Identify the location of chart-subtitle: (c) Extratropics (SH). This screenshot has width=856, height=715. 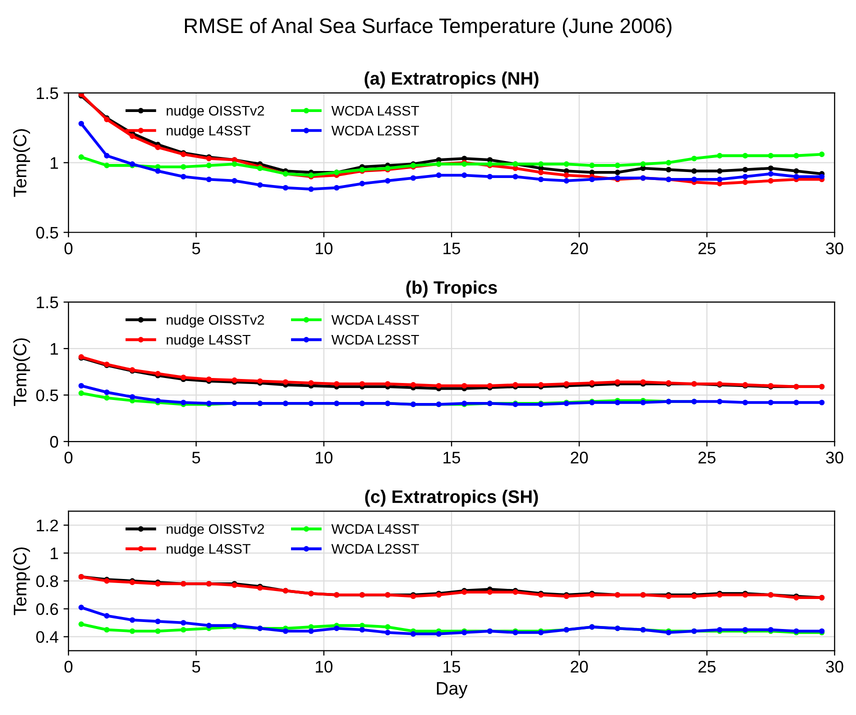
(451, 498).